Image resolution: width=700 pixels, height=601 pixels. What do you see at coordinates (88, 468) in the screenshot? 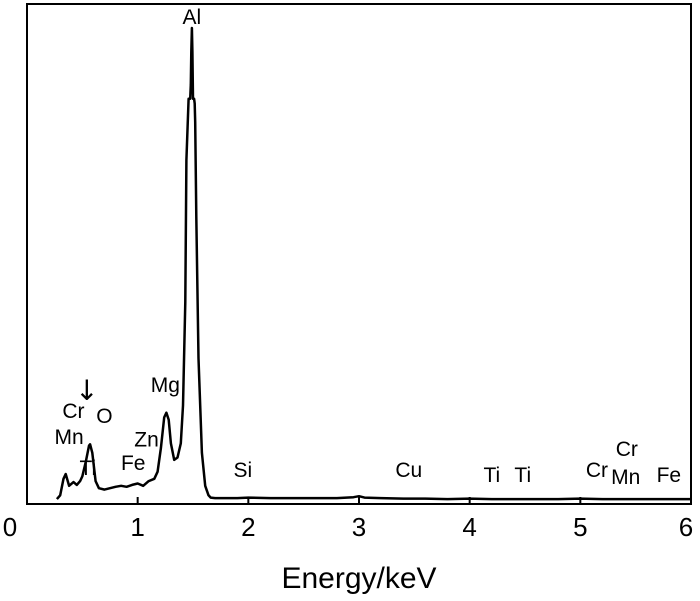
I see `peak-label-ti-6: Ti` at bounding box center [88, 468].